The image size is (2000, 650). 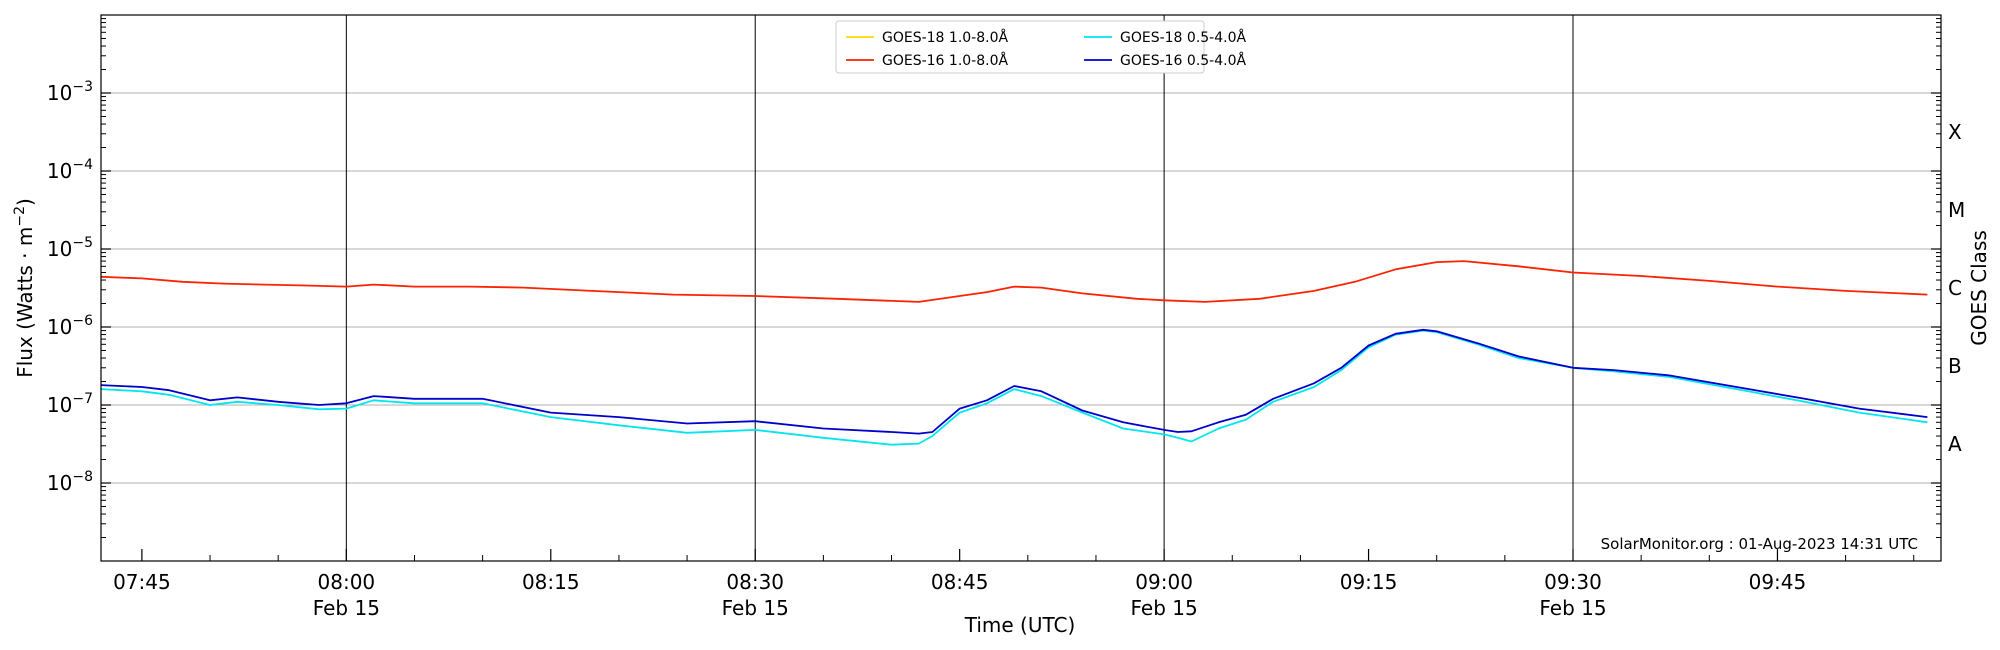 What do you see at coordinates (960, 582) in the screenshot?
I see `x-tick-label: 08:45` at bounding box center [960, 582].